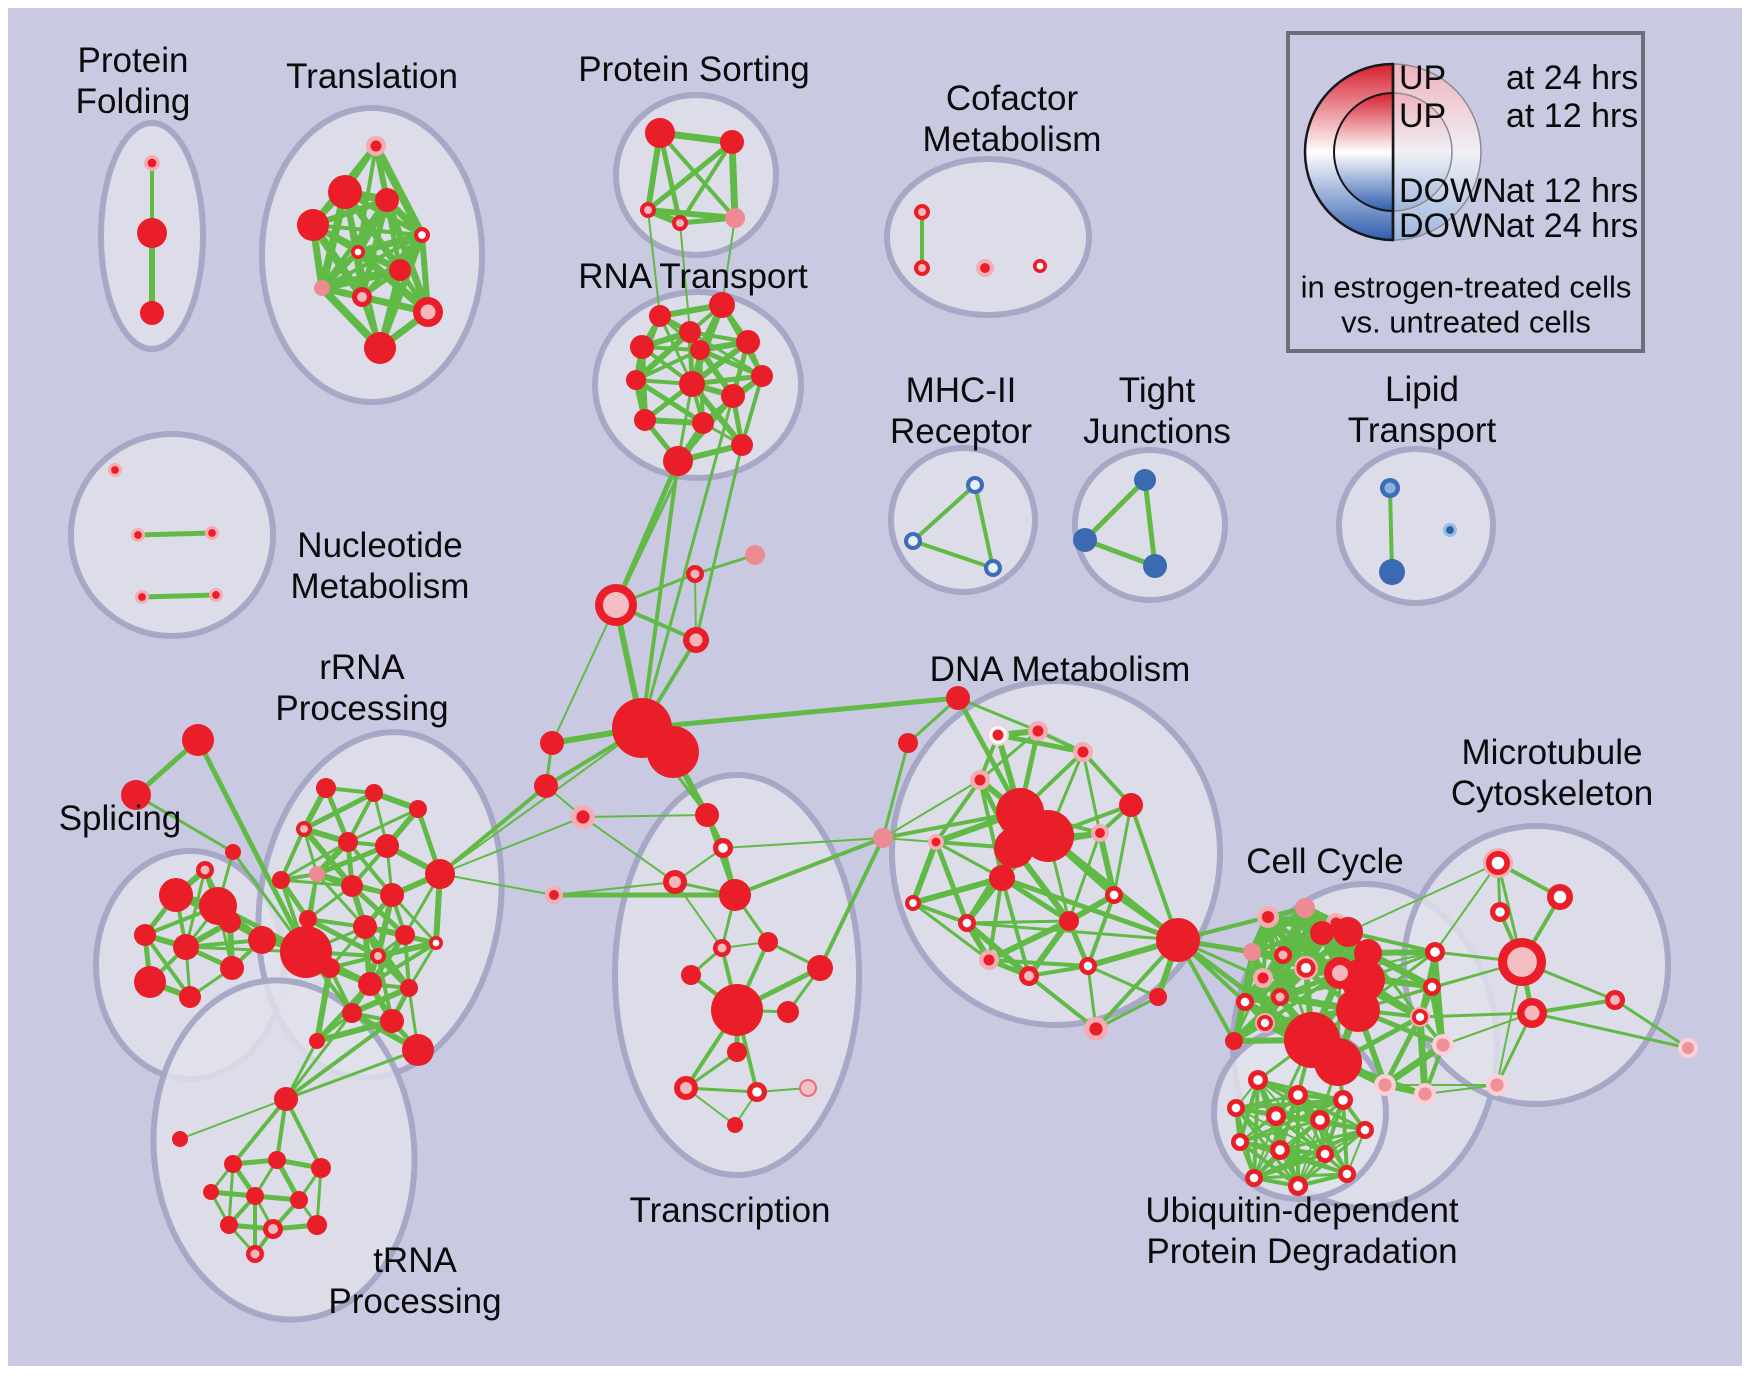 Image resolution: width=1750 pixels, height=1376 pixels. Describe the element at coordinates (820, 968) in the screenshot. I see `network-node-ts9` at that location.